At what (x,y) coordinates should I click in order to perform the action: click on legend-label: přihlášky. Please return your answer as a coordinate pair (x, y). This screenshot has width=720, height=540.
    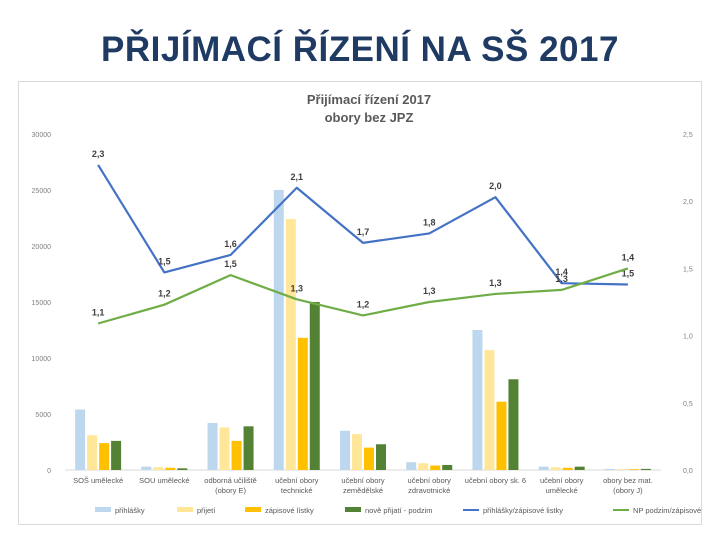
    Looking at the image, I should click on (130, 510).